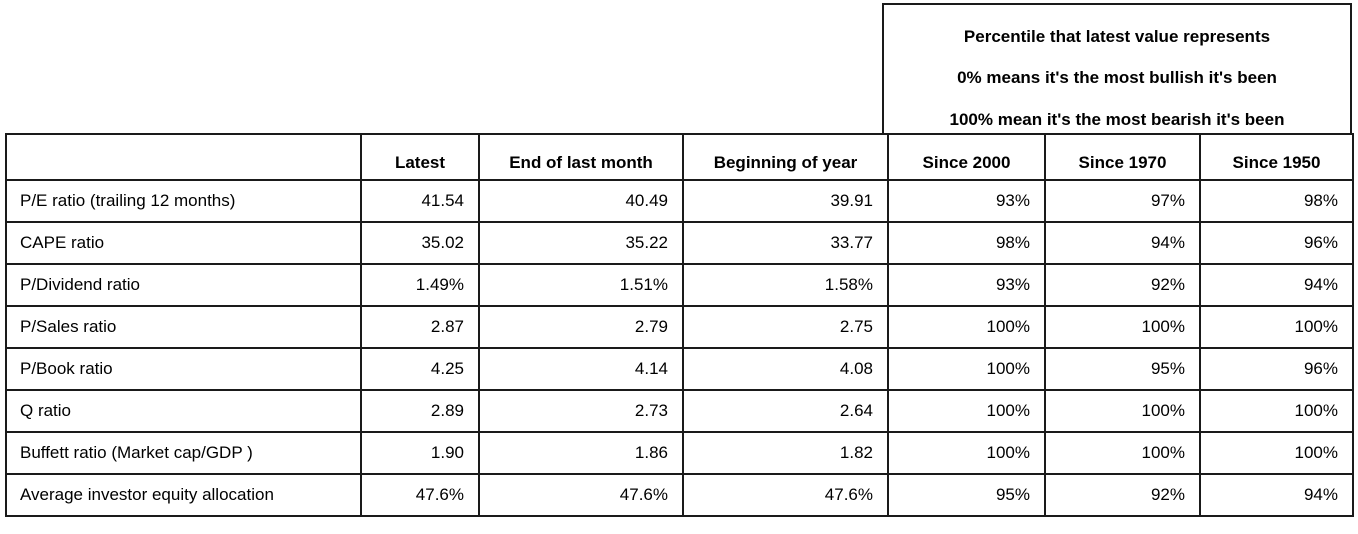  What do you see at coordinates (420, 285) in the screenshot?
I see `cell-latest: 1.49%` at bounding box center [420, 285].